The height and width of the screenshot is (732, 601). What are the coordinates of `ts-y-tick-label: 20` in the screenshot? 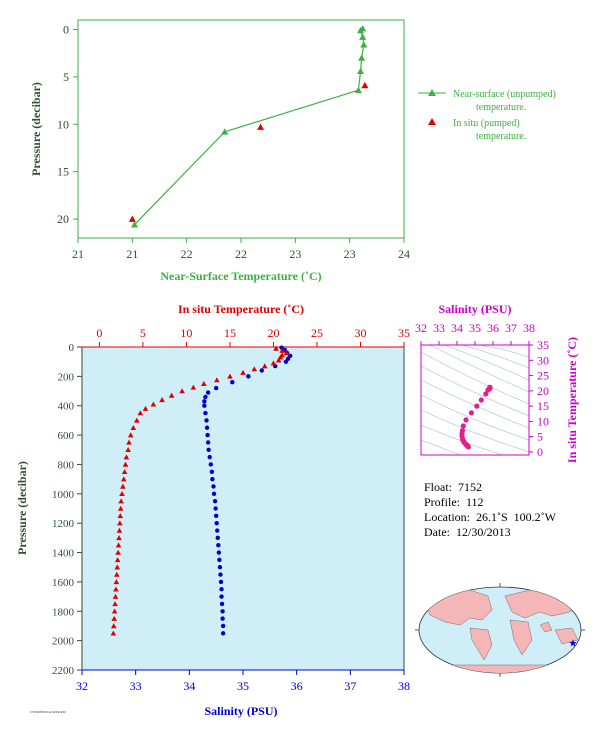 It's located at (543, 391).